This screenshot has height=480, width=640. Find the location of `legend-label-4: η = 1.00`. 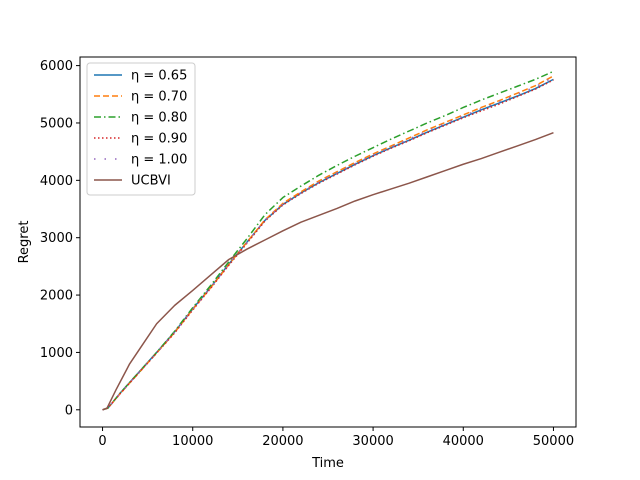

legend-label-4: η = 1.00 is located at coordinates (159, 160).